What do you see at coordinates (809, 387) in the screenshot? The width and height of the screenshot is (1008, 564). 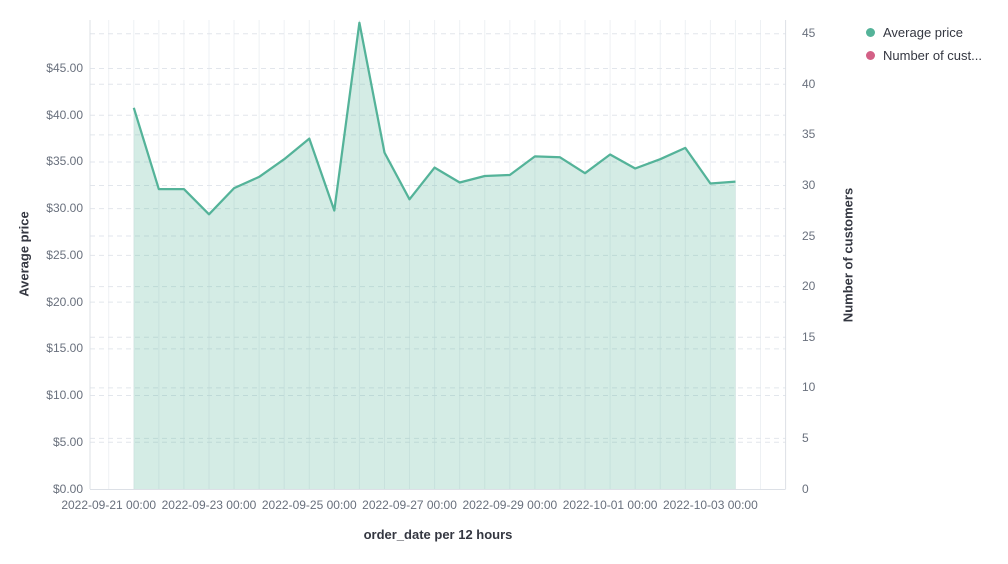 I see `y-axis-right-tick-label: 10` at bounding box center [809, 387].